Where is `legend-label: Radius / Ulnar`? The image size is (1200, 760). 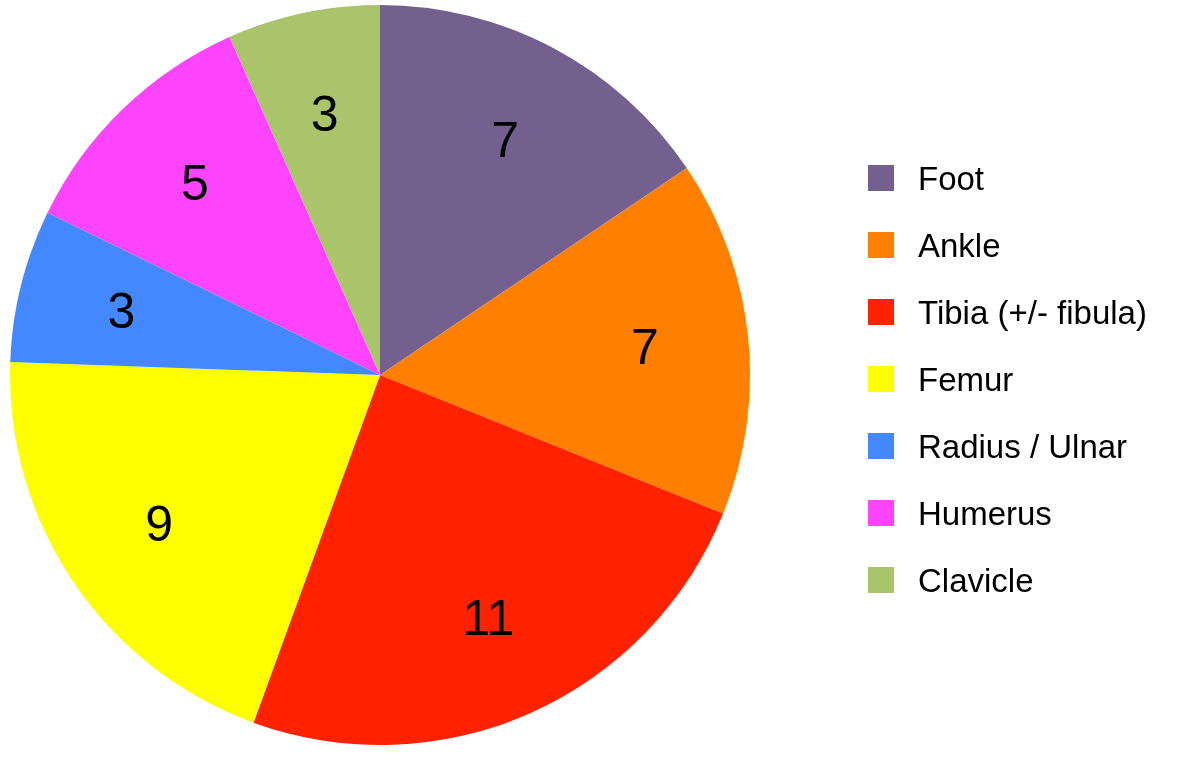
legend-label: Radius / Ulnar is located at coordinates (1023, 446).